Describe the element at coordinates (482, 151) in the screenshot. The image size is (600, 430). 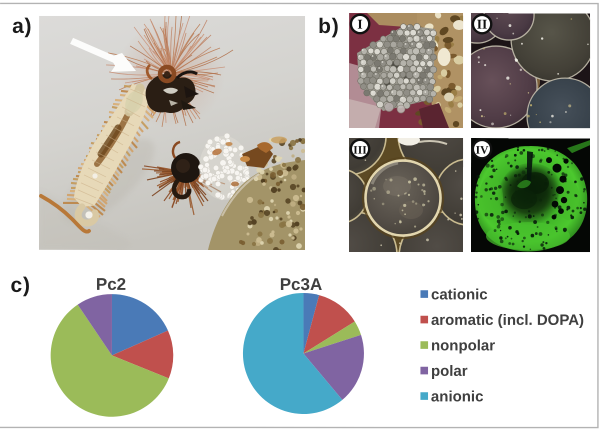
I see `svg-text: IV` at that location.